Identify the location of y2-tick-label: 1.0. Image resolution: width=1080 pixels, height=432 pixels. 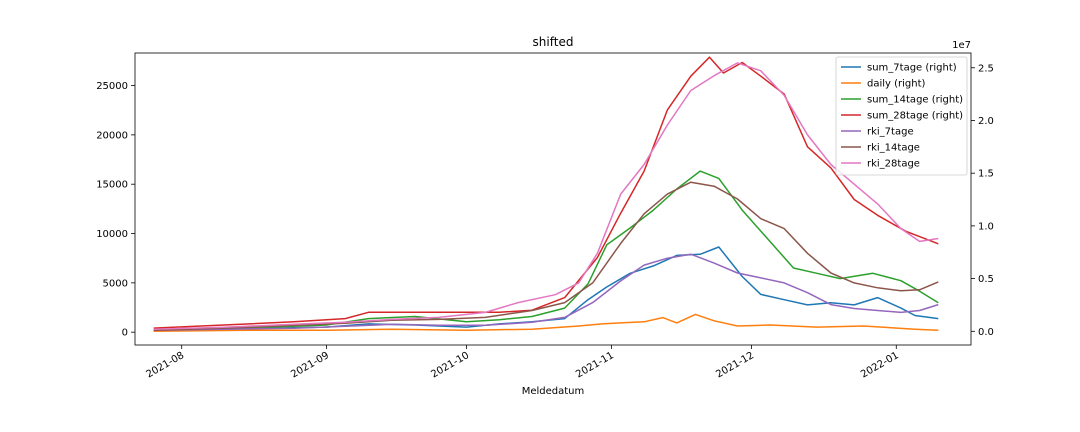
(986, 226).